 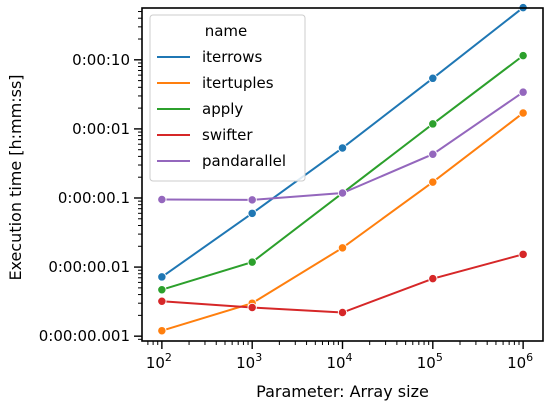 What do you see at coordinates (232, 57) in the screenshot?
I see `legend-label-iterrows: iterrows` at bounding box center [232, 57].